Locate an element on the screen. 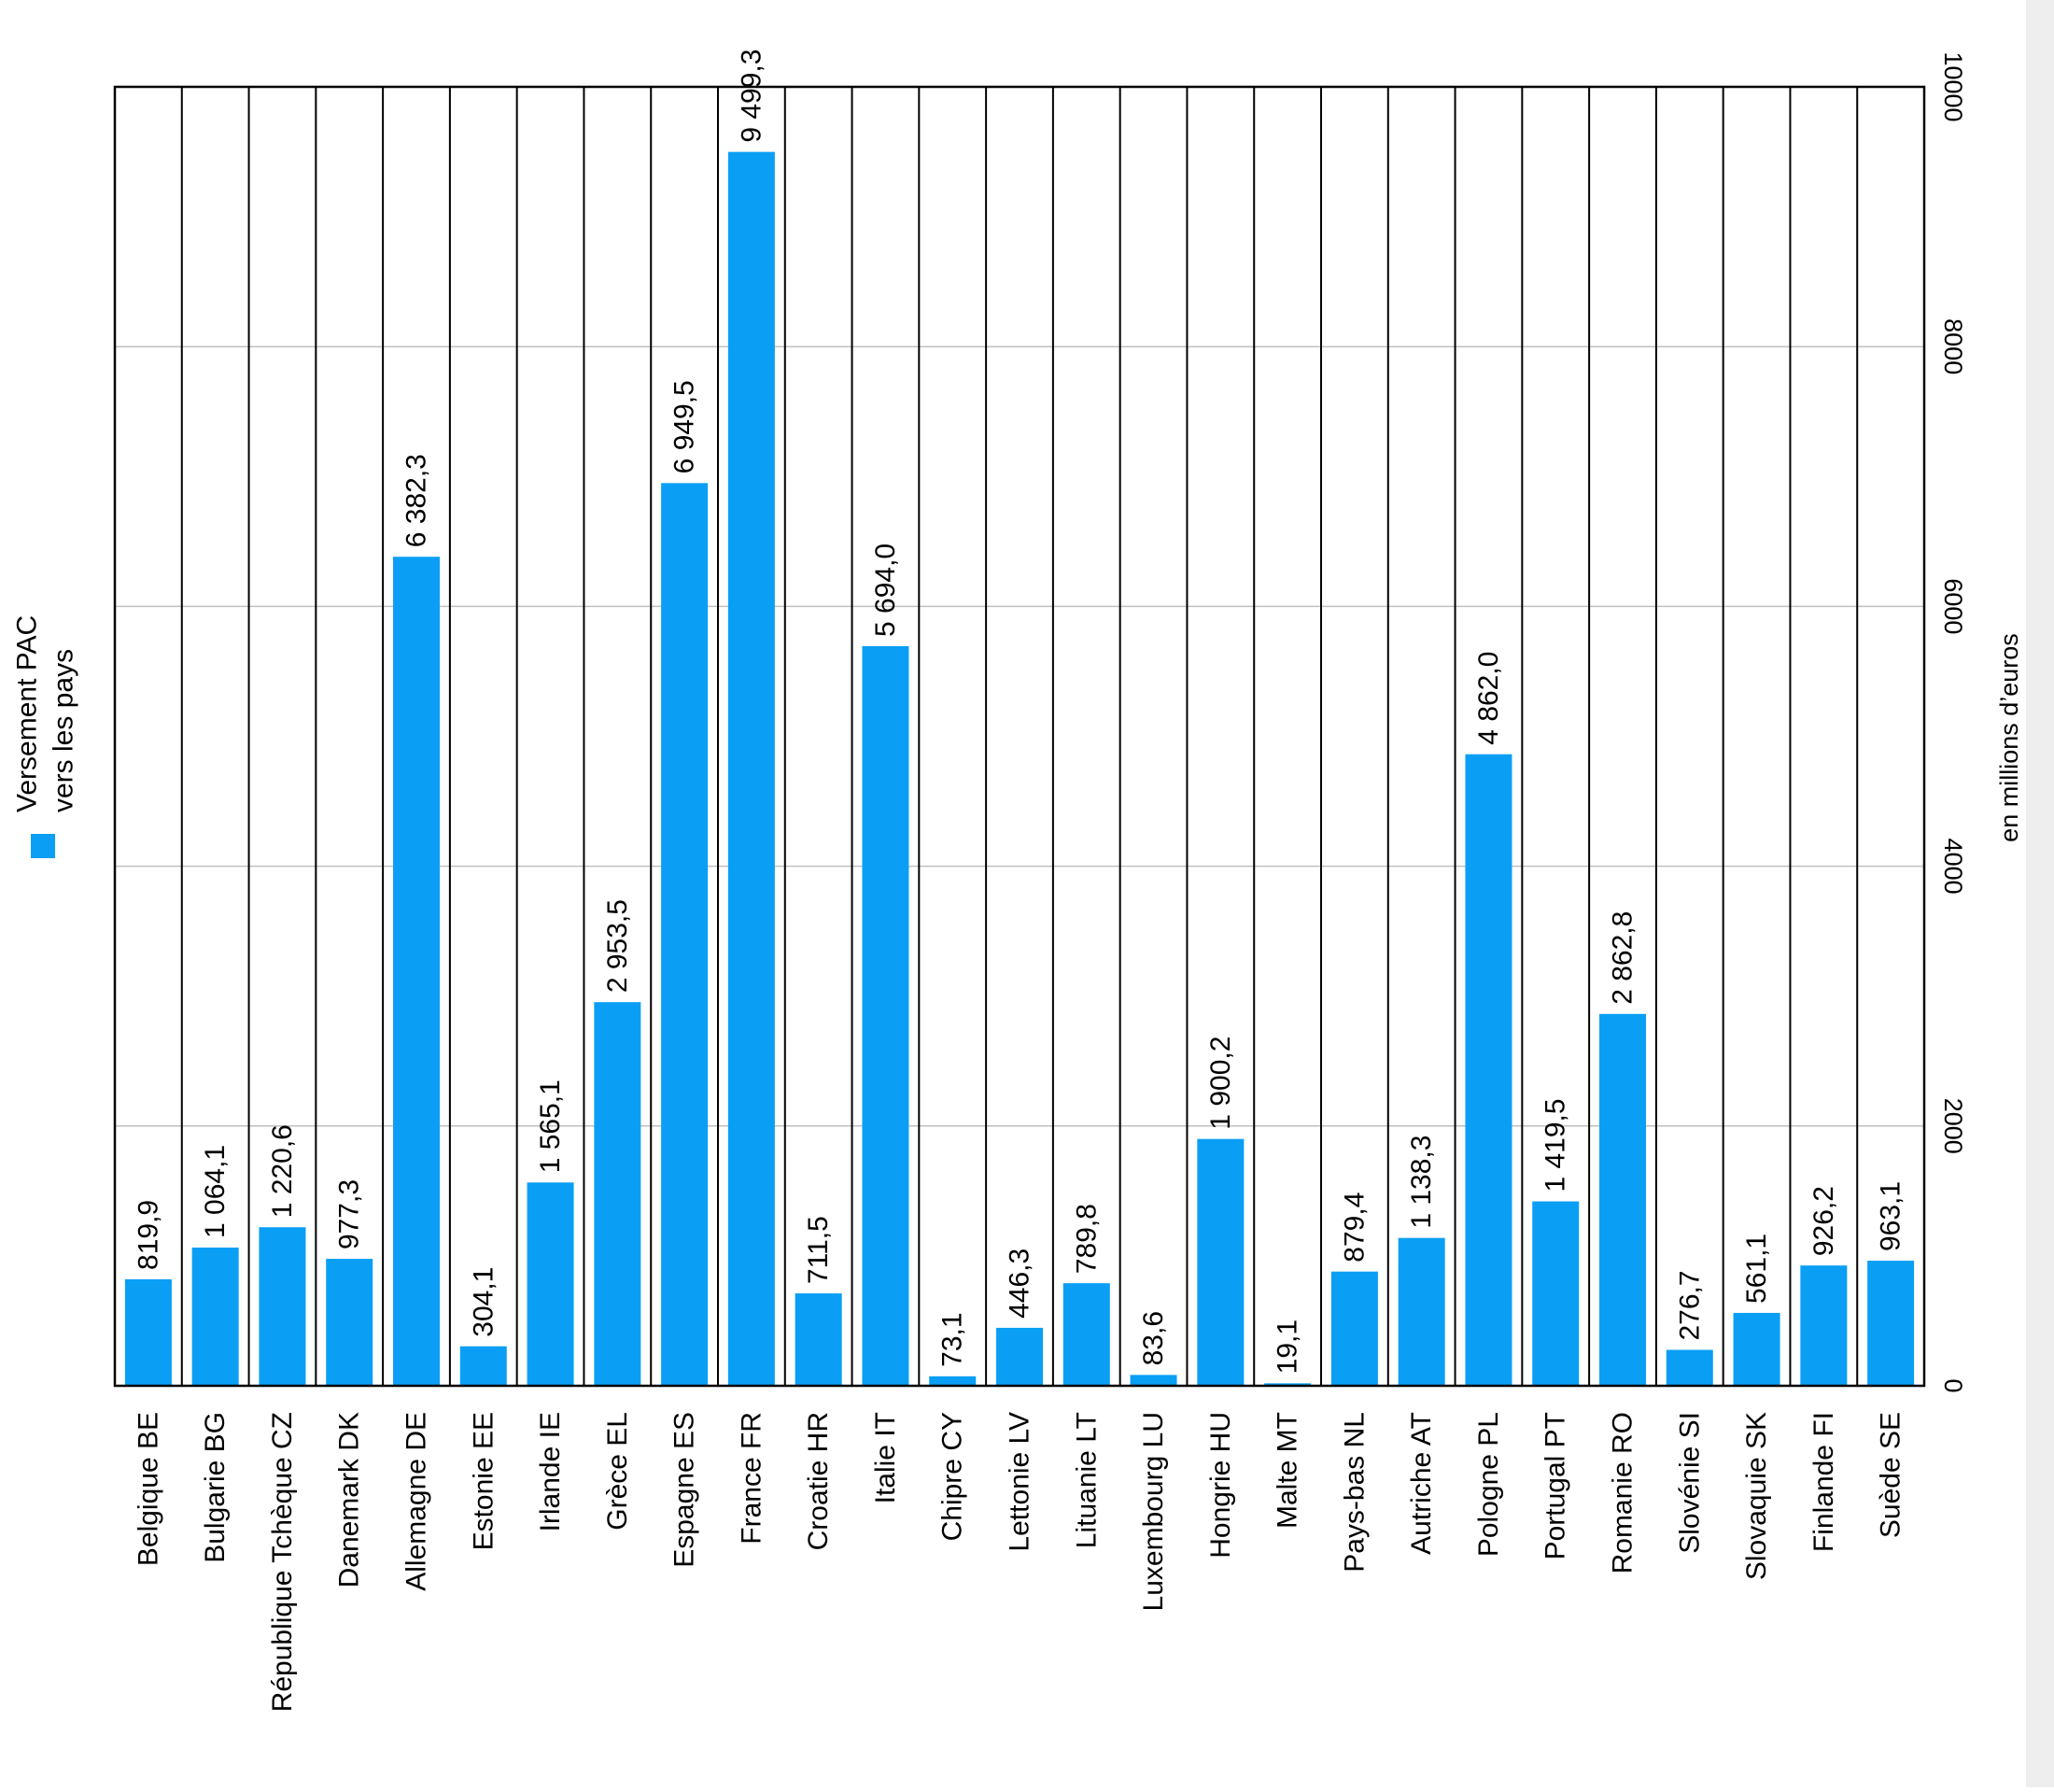  category-label: Espagne ES is located at coordinates (684, 1490).